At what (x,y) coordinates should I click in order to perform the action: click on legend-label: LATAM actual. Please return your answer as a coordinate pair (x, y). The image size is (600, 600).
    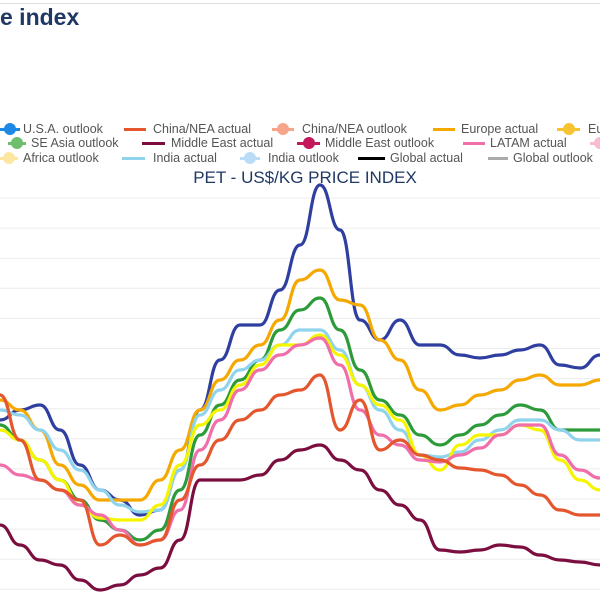
    Looking at the image, I should click on (528, 143).